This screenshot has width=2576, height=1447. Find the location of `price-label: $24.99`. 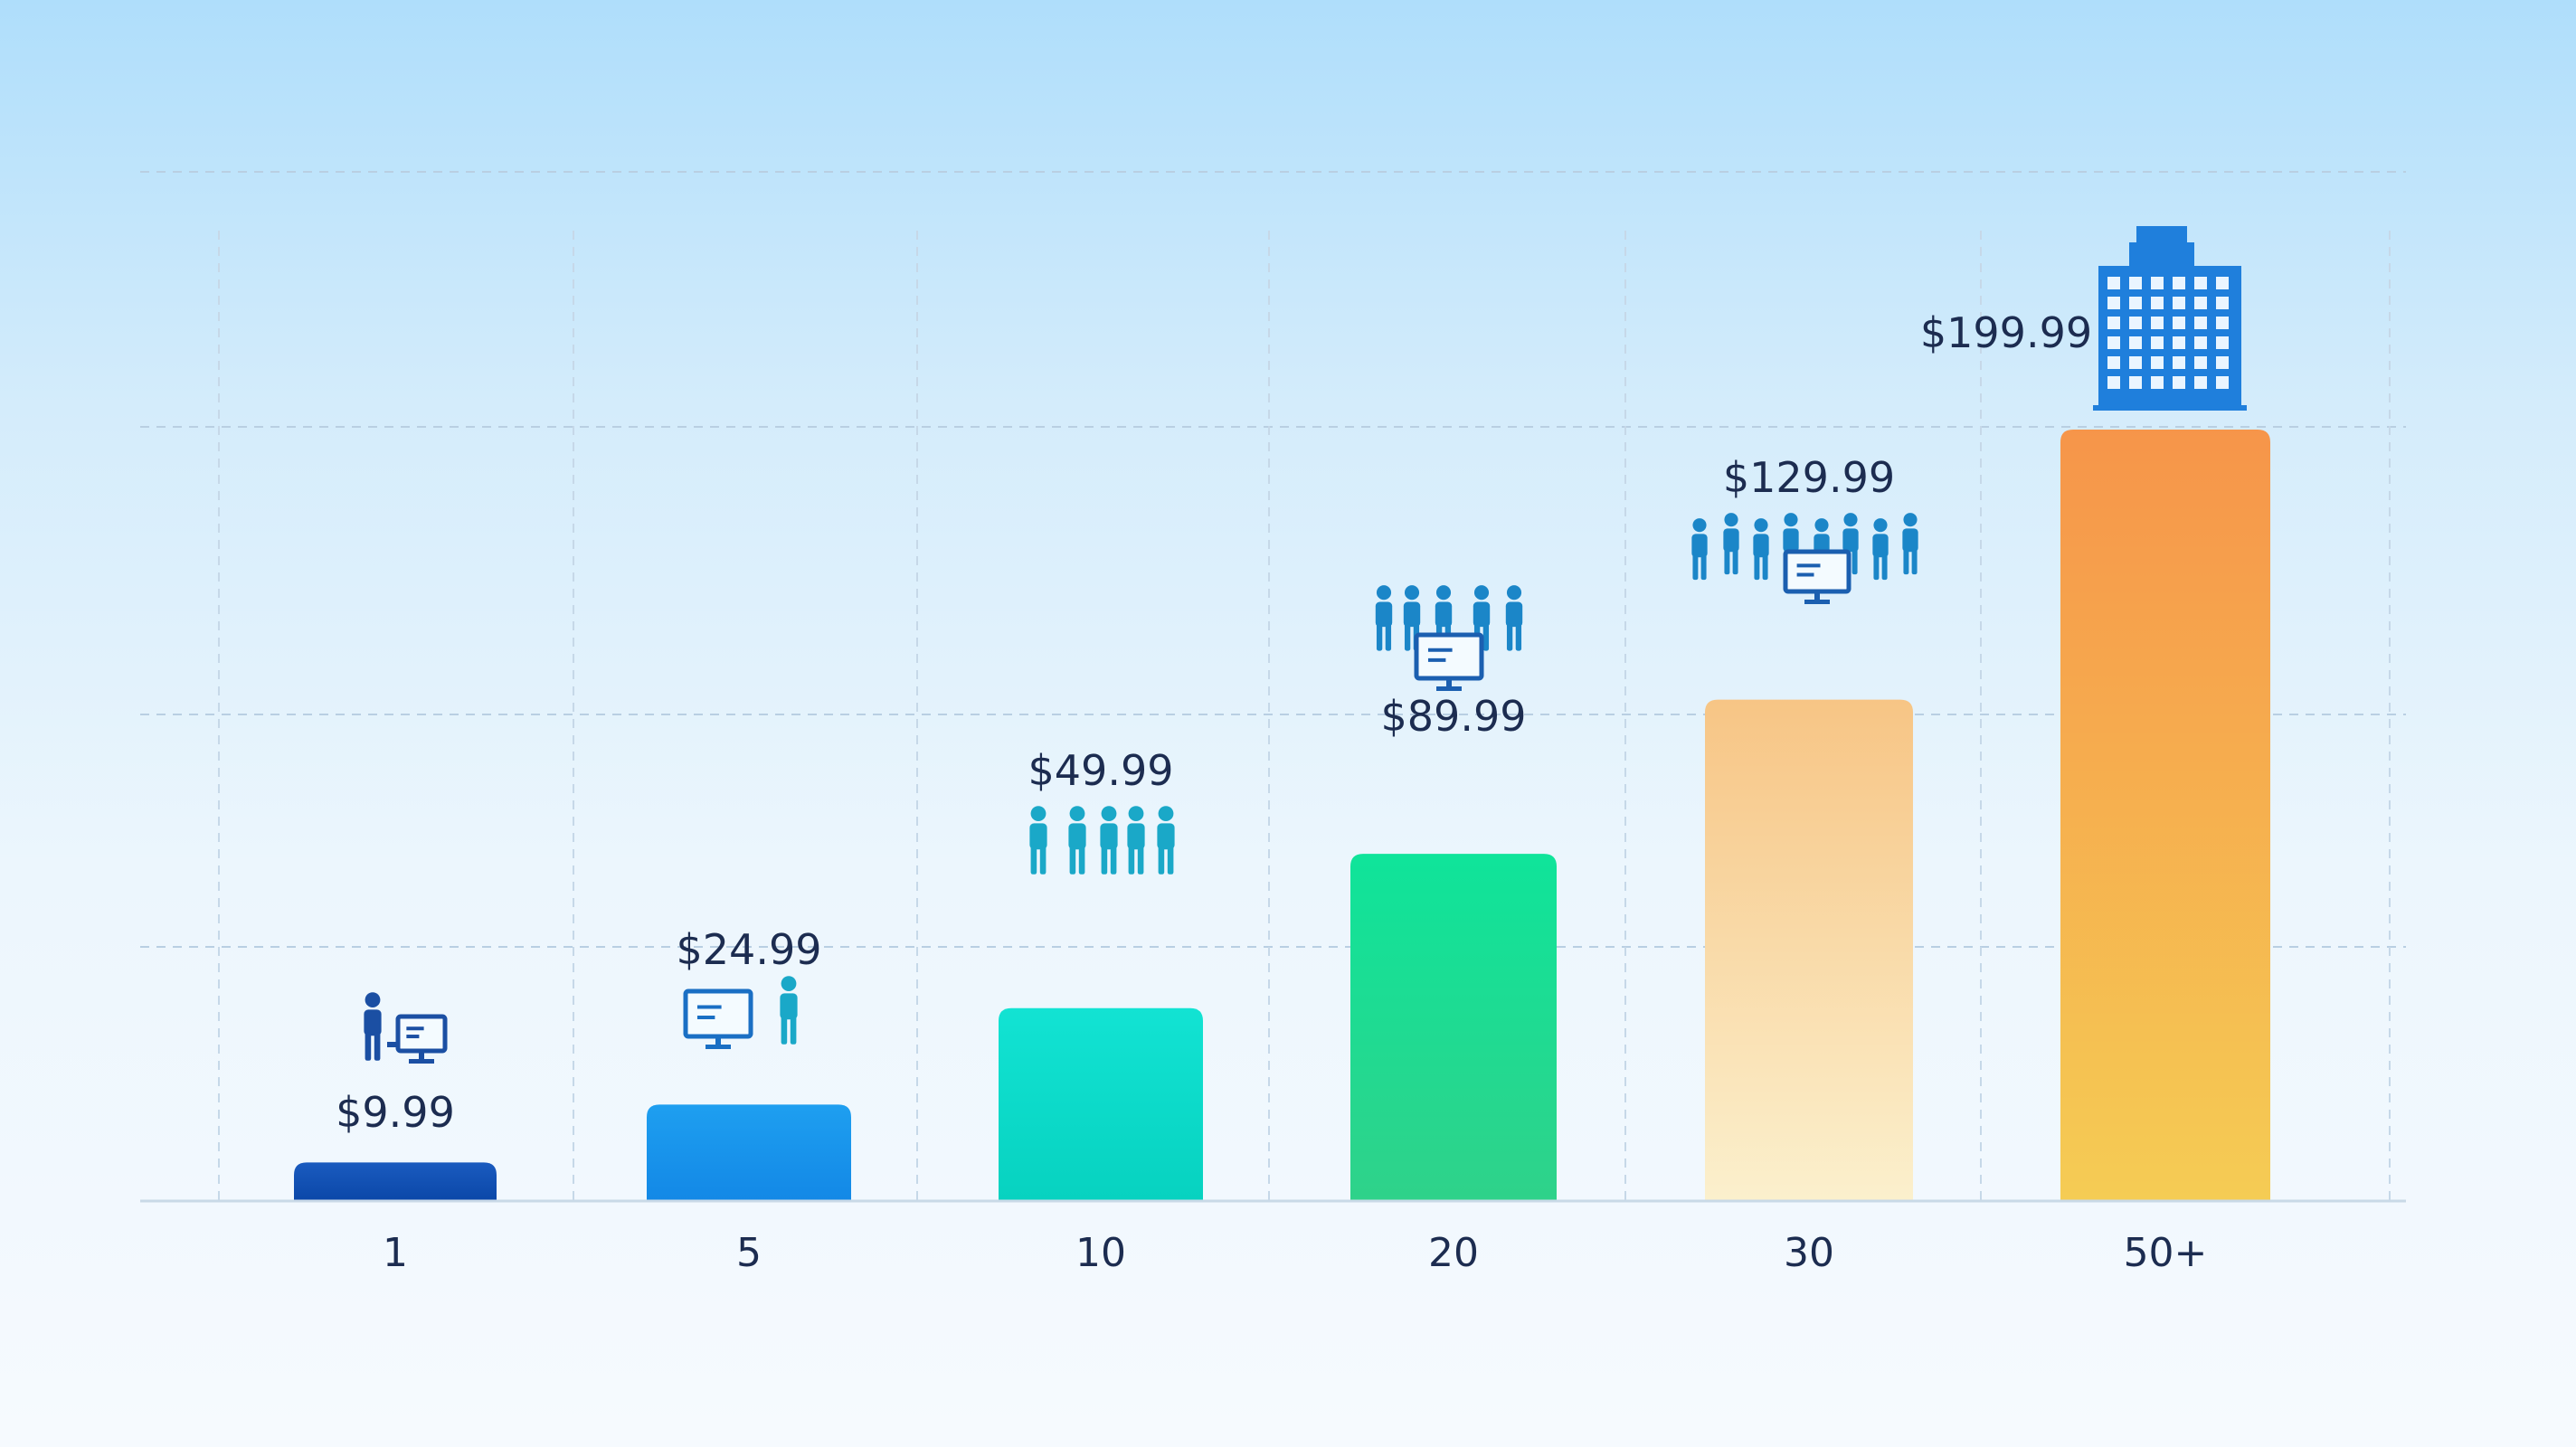

price-label: $24.99 is located at coordinates (750, 949).